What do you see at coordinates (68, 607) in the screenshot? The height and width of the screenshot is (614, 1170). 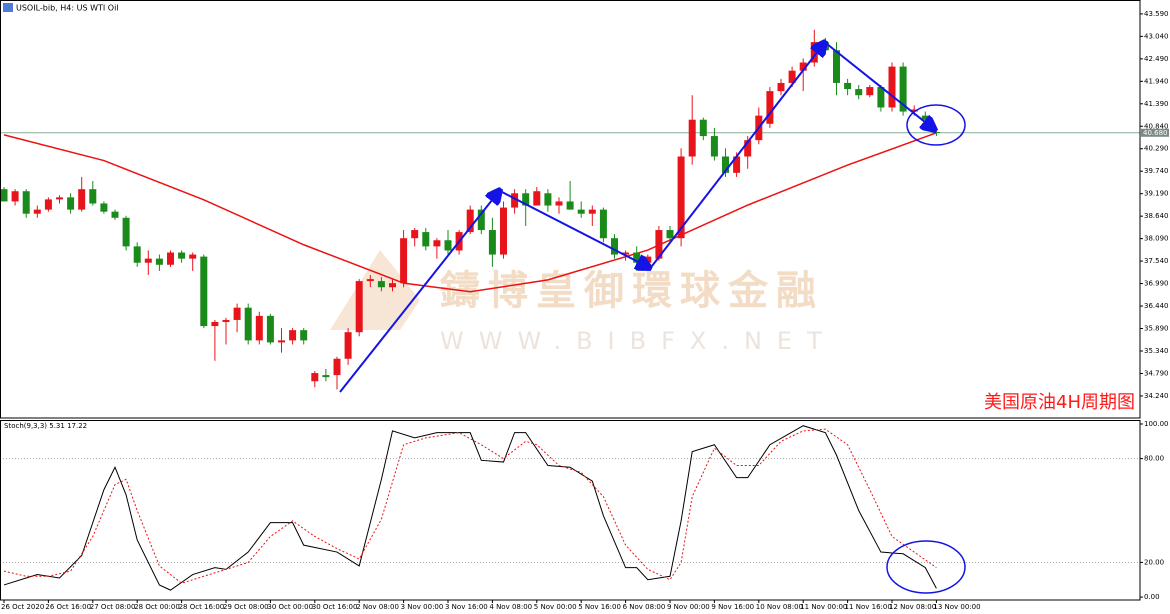 I see `x-tick-label: 26 Oct 16:00` at bounding box center [68, 607].